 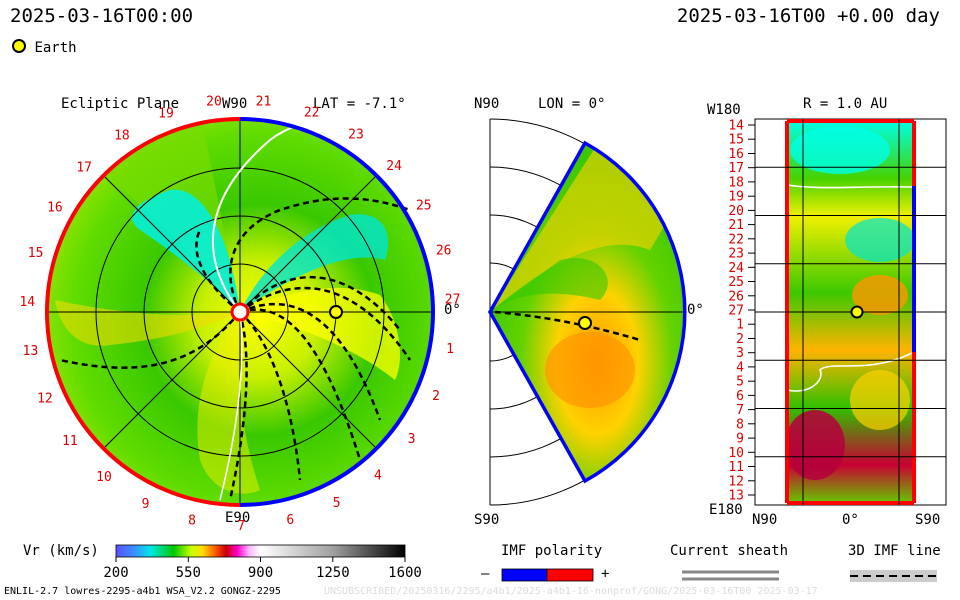 I want to click on ecliptic-tick-label: 11, so click(x=70, y=441).